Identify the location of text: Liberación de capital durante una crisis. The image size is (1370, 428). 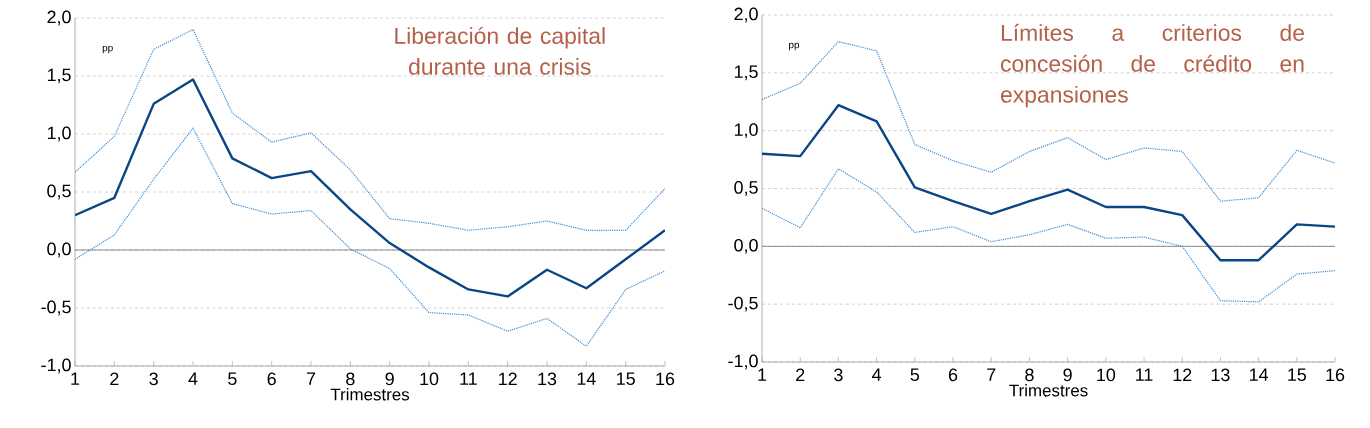
(500, 50).